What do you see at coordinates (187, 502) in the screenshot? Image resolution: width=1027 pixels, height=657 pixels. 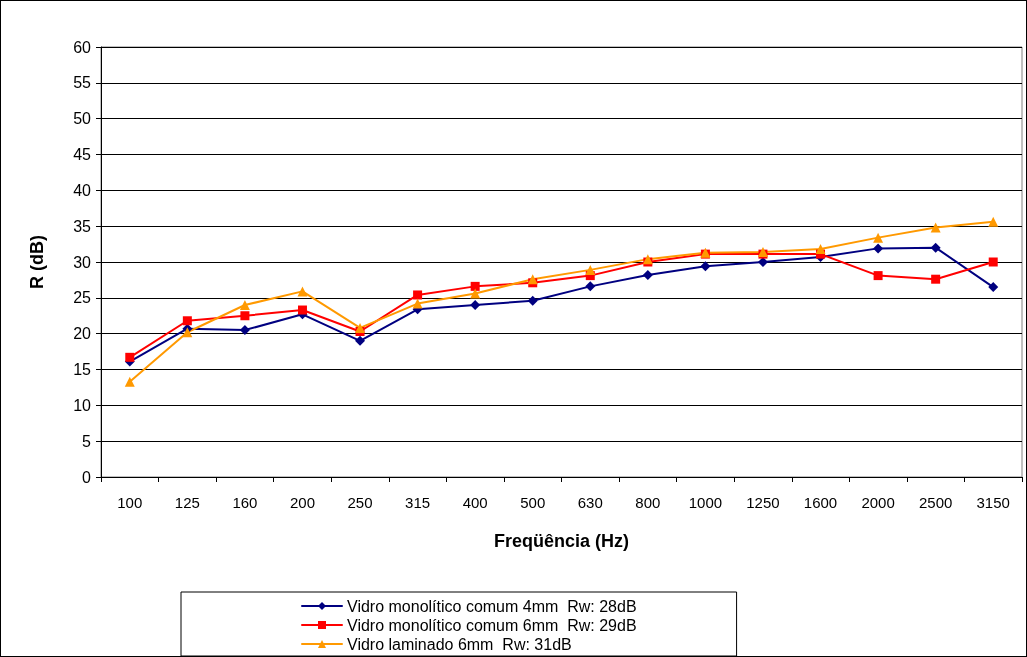 I see `x-tick-label: 125` at bounding box center [187, 502].